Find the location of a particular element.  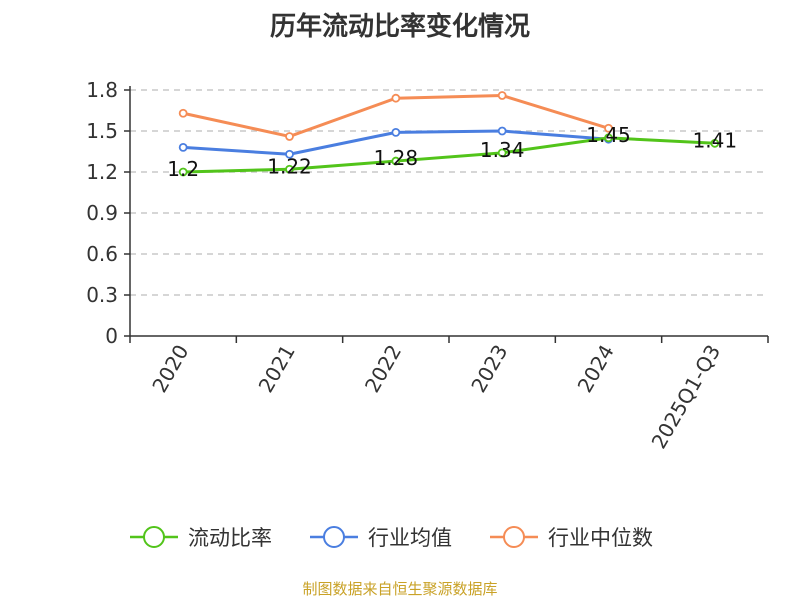

y-tick-label-0: 0 is located at coordinates (111, 336).